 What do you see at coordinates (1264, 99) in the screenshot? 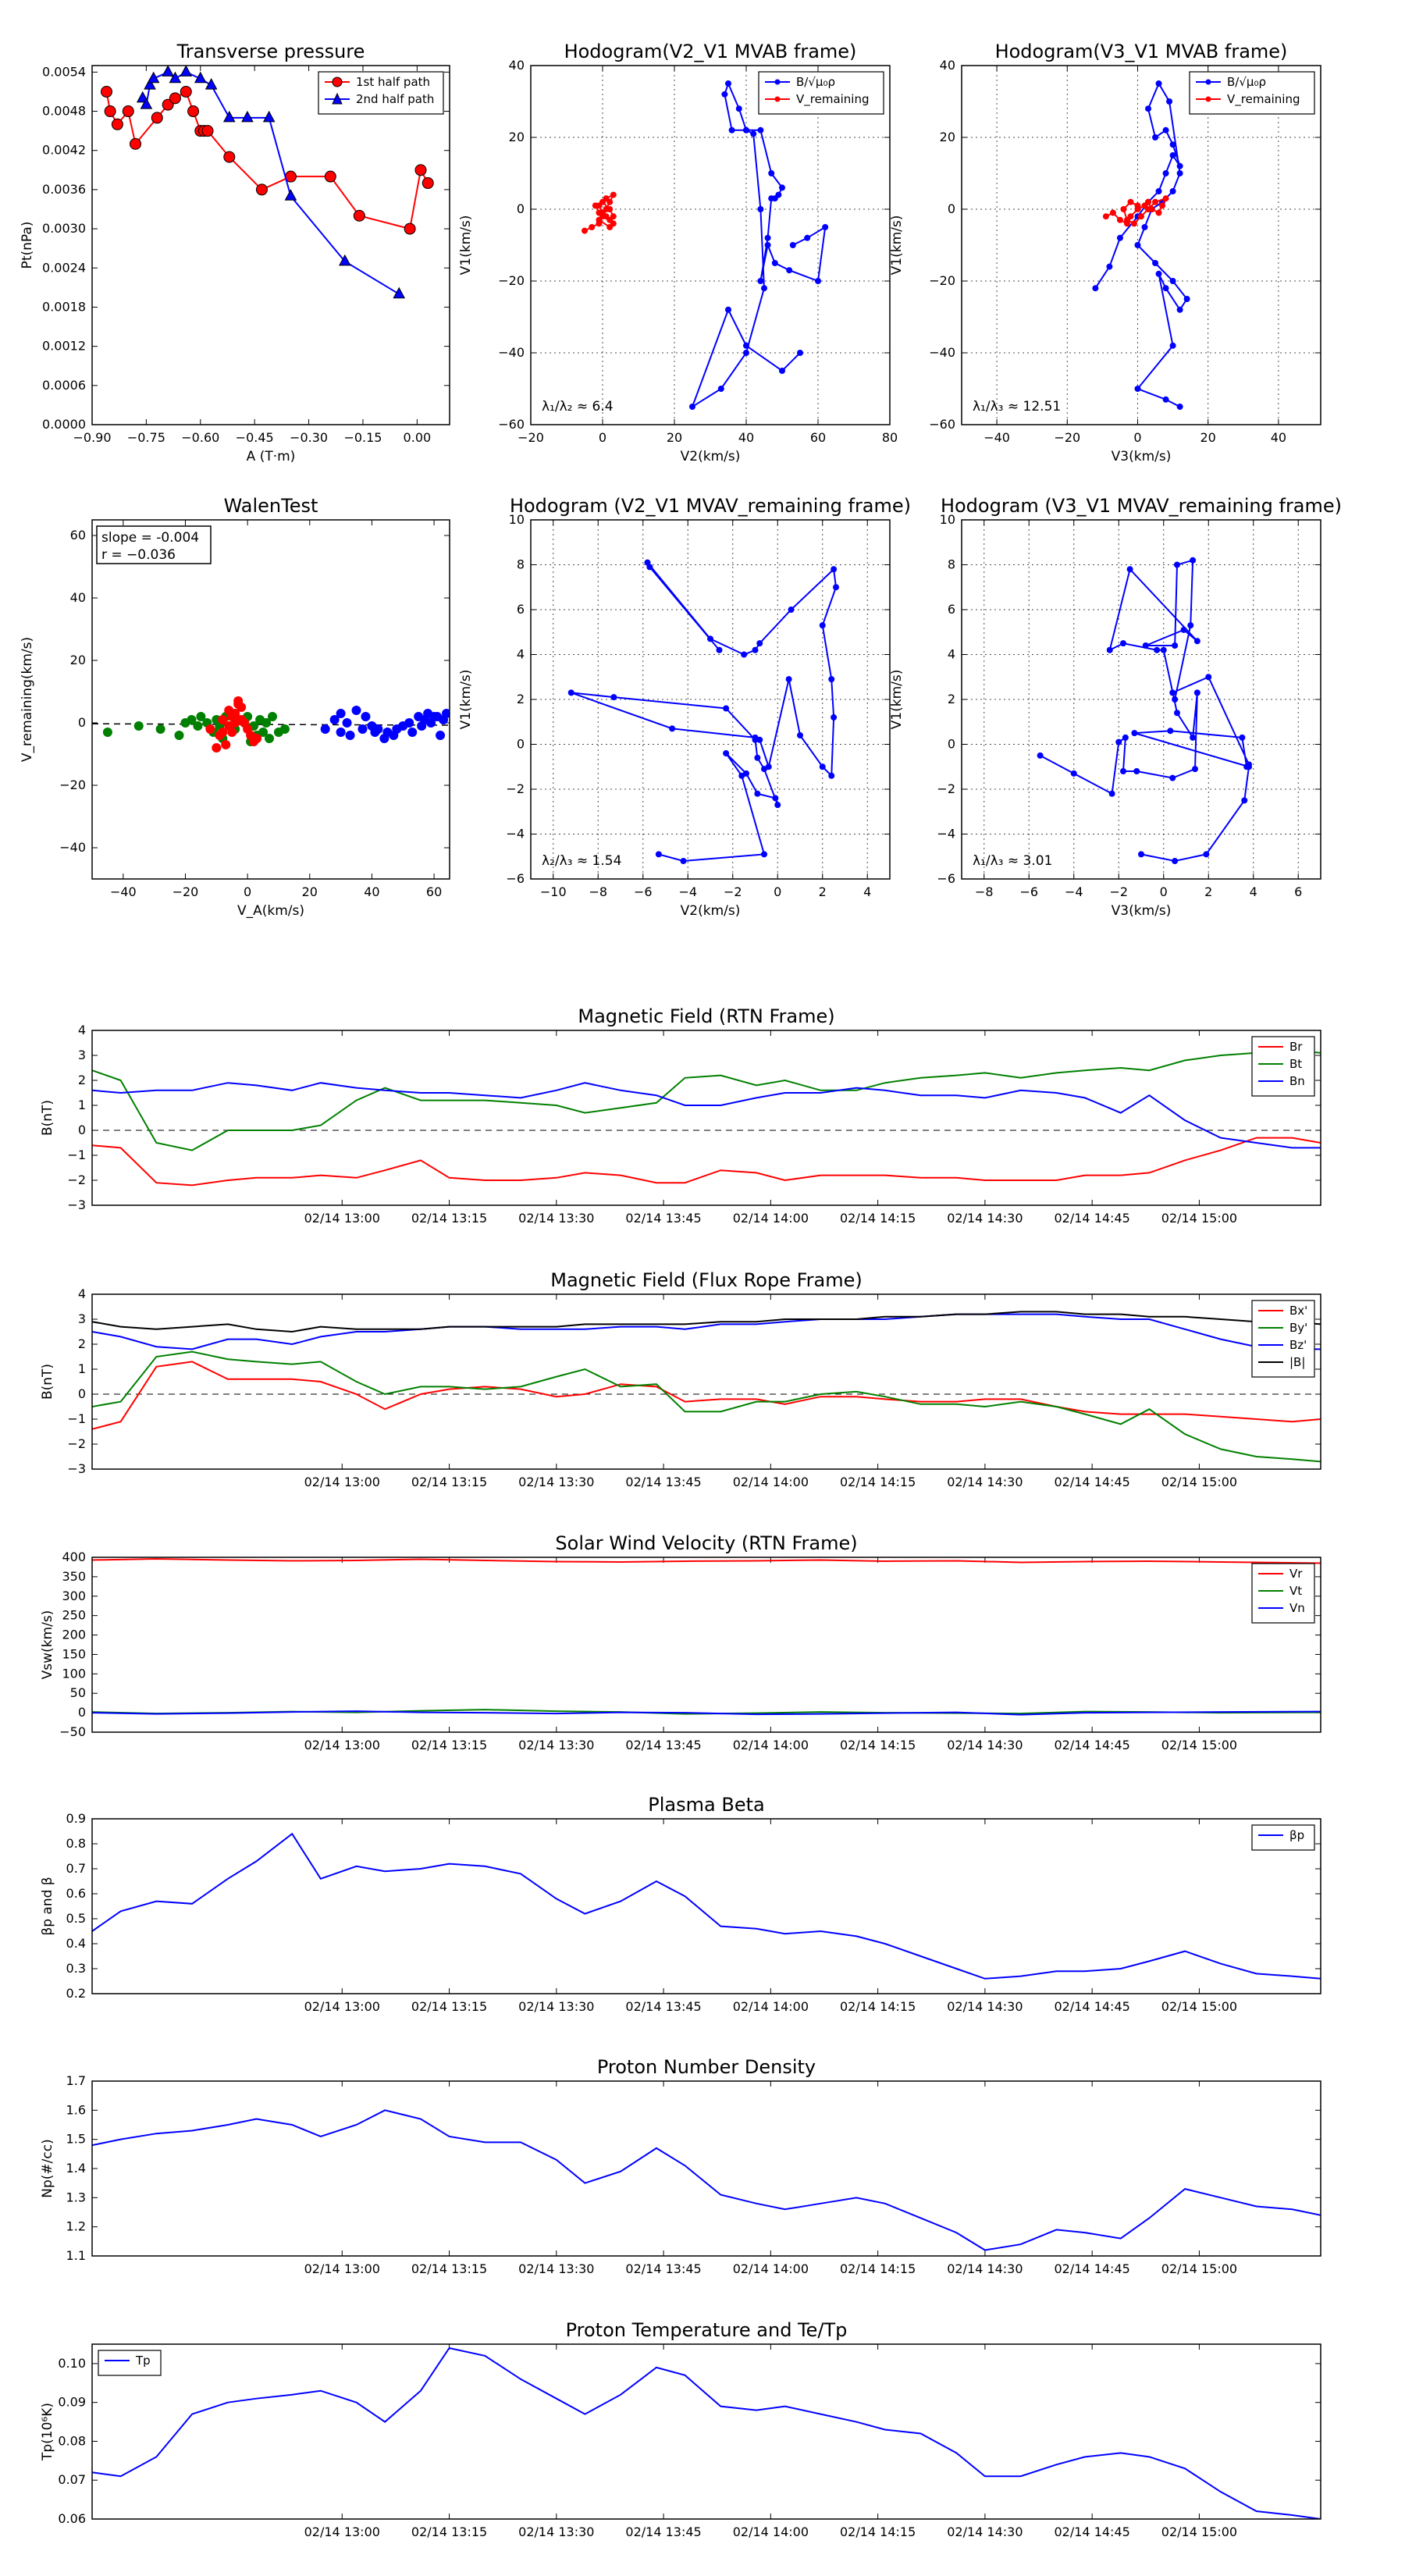
I see `legend-label: V_remaining` at bounding box center [1264, 99].